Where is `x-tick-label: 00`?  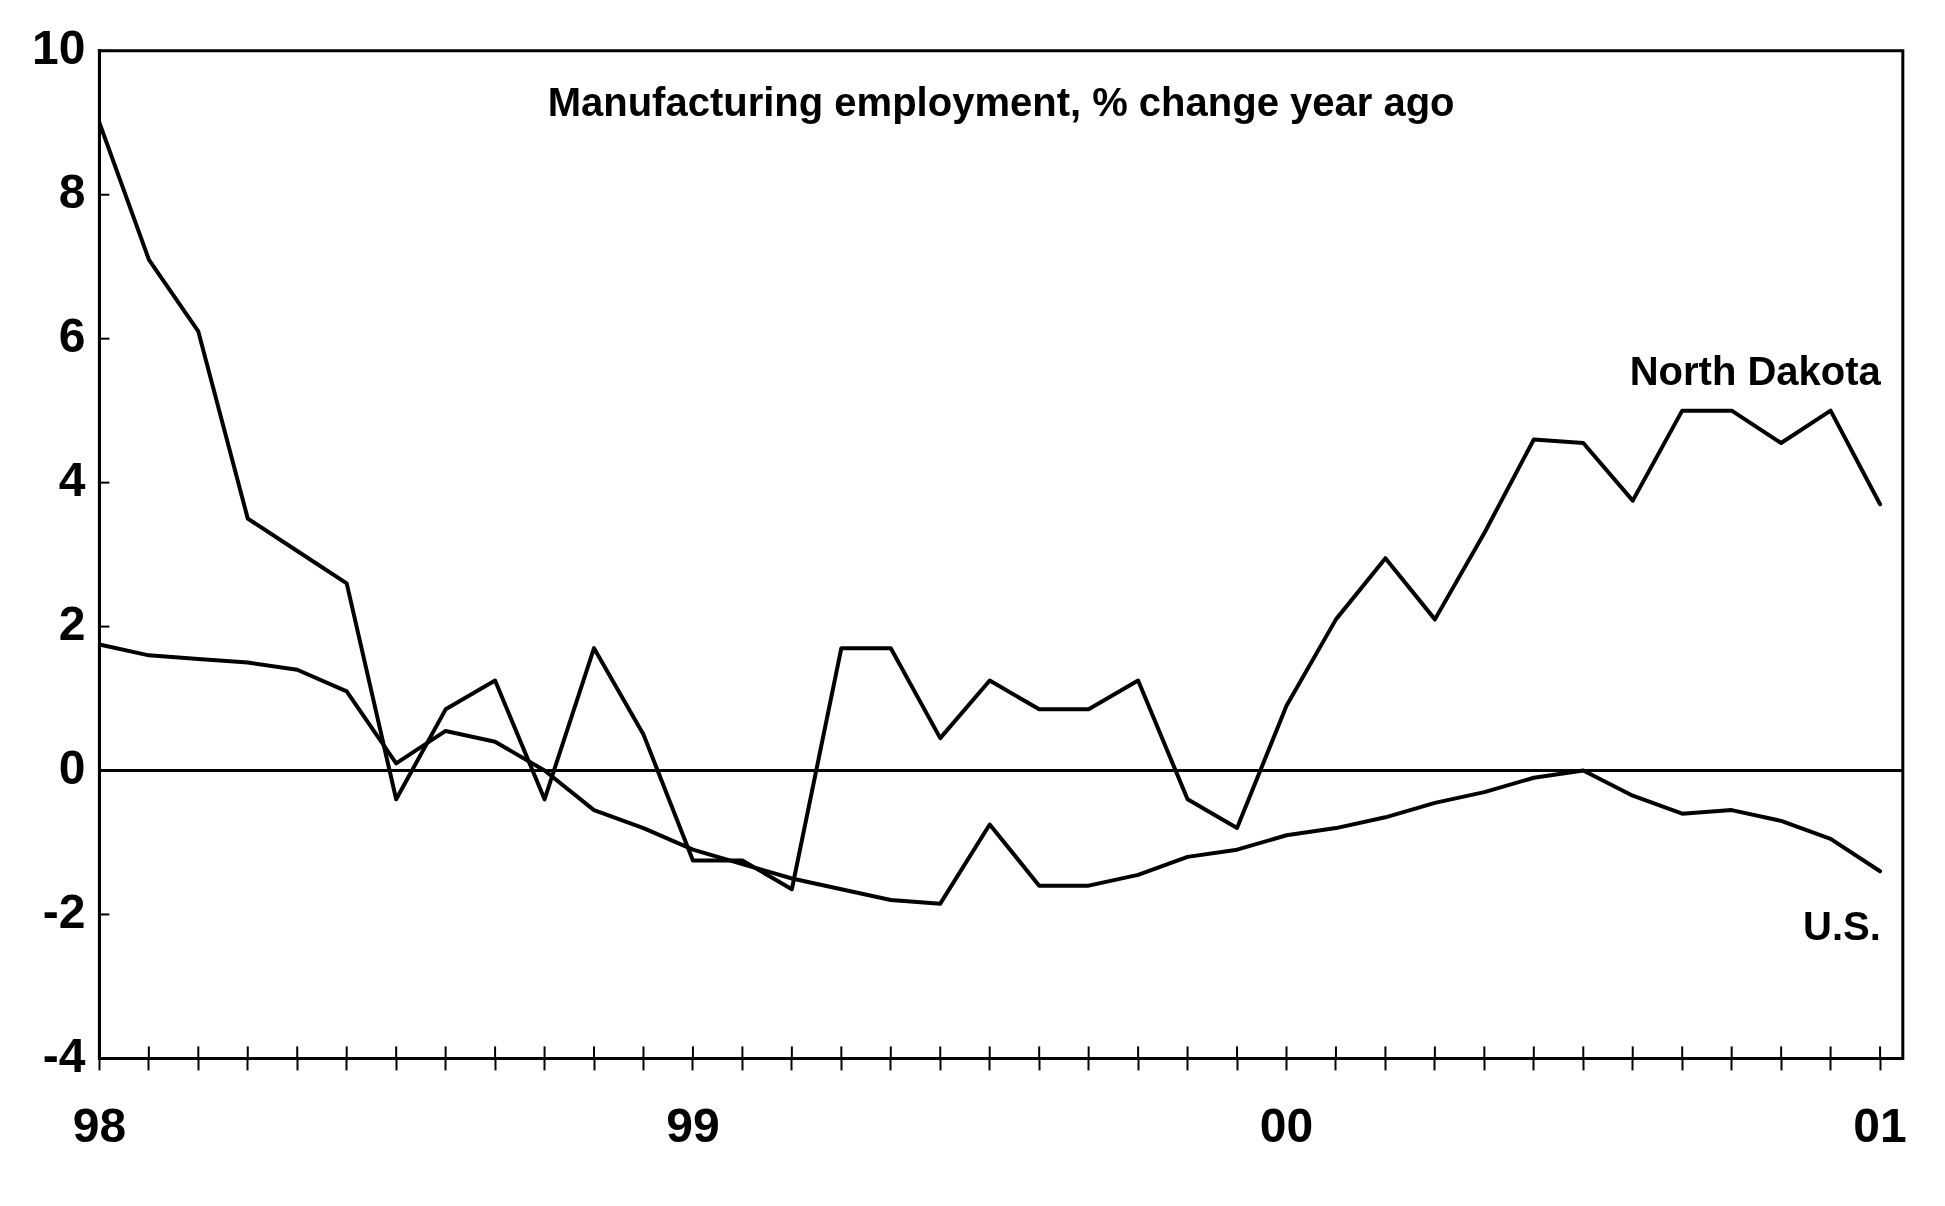
x-tick-label: 00 is located at coordinates (1286, 1126).